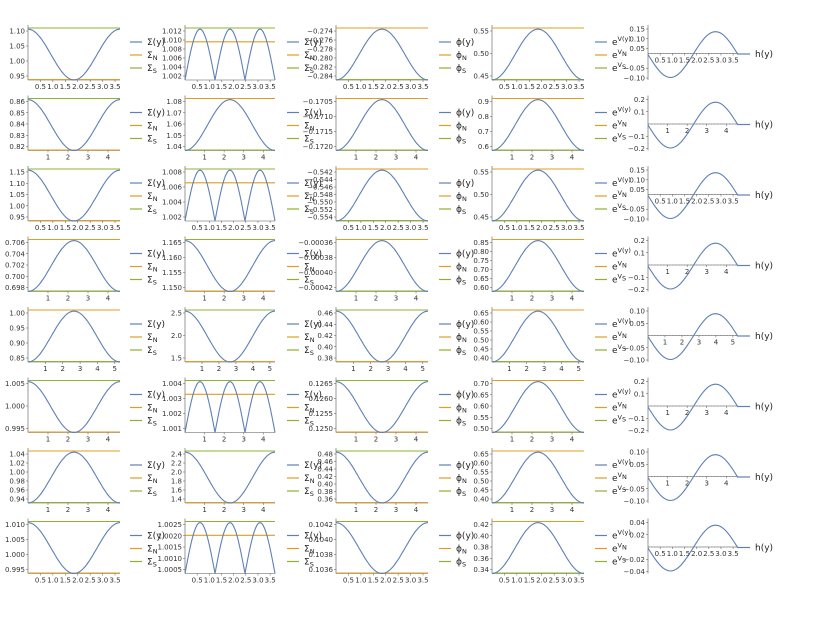 Image resolution: width=825 pixels, height=619 pixels. I want to click on y-tick-label: 0.2, so click(639, 241).